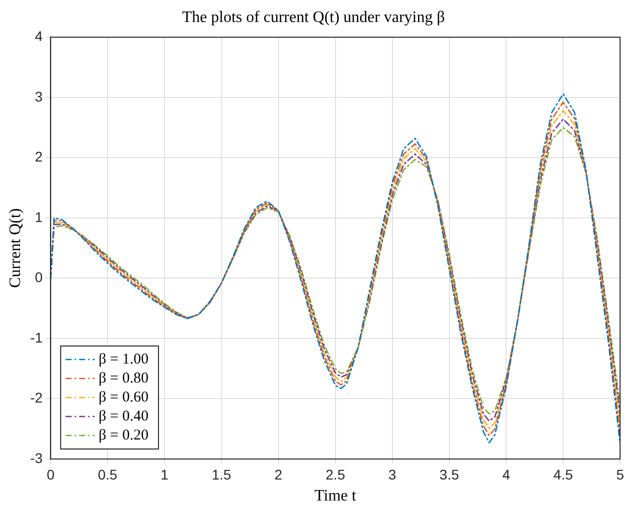 This screenshot has width=627, height=508. Describe the element at coordinates (336, 474) in the screenshot. I see `x-tick-label: 2.5` at that location.